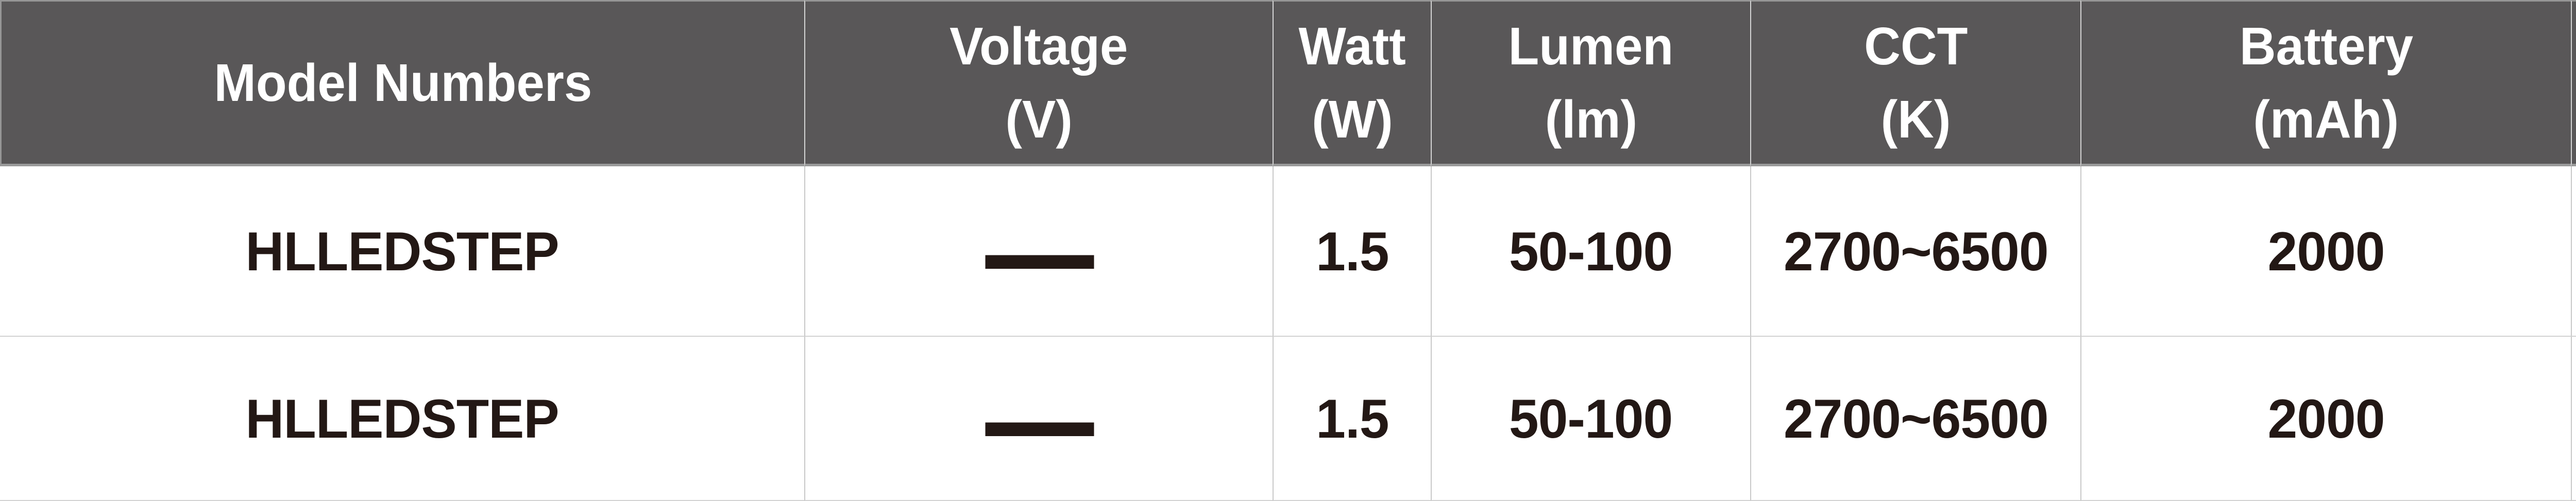 Image resolution: width=2576 pixels, height=501 pixels. Describe the element at coordinates (1039, 119) in the screenshot. I see `column-header-unit: (V)` at that location.